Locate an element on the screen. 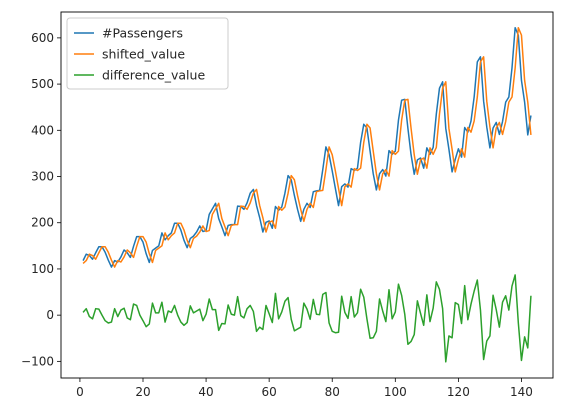 Image resolution: width=563 pixels, height=413 pixels. x-tick-label: 100 is located at coordinates (395, 392).